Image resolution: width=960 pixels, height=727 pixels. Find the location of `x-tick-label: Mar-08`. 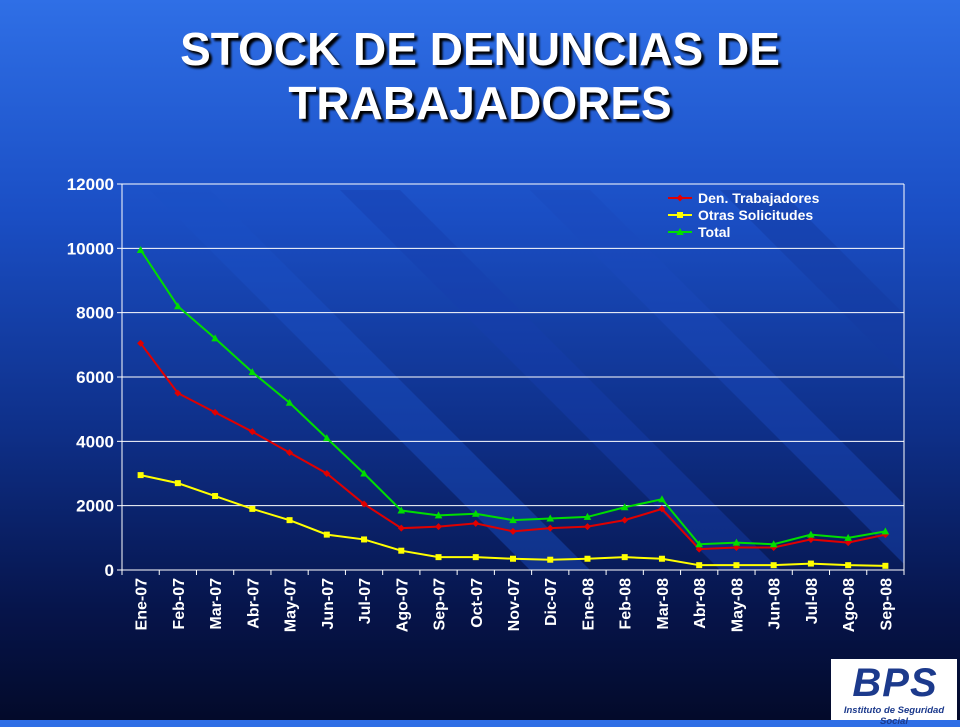

x-tick-label: Mar-08 is located at coordinates (663, 604).